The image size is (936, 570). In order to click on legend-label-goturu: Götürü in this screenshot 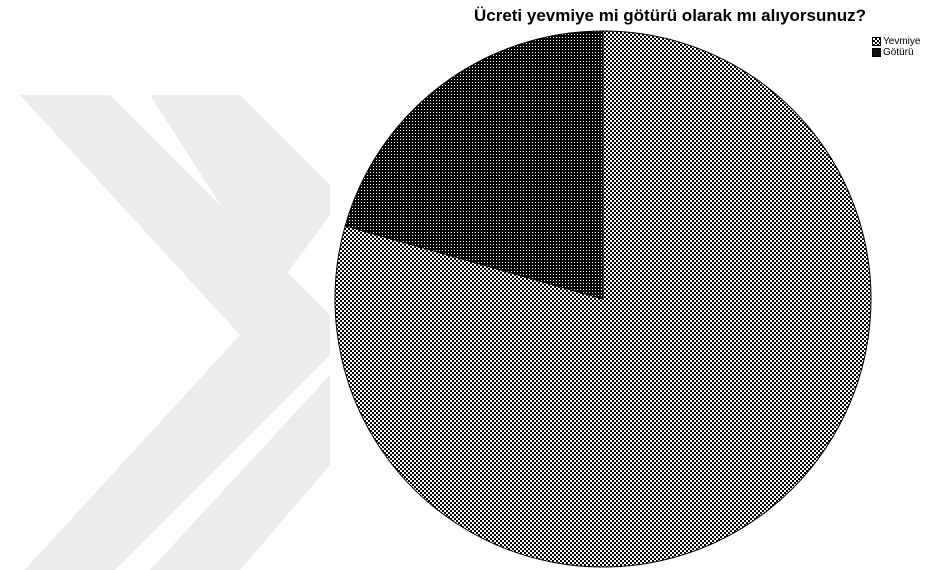, I will do `click(898, 52)`.